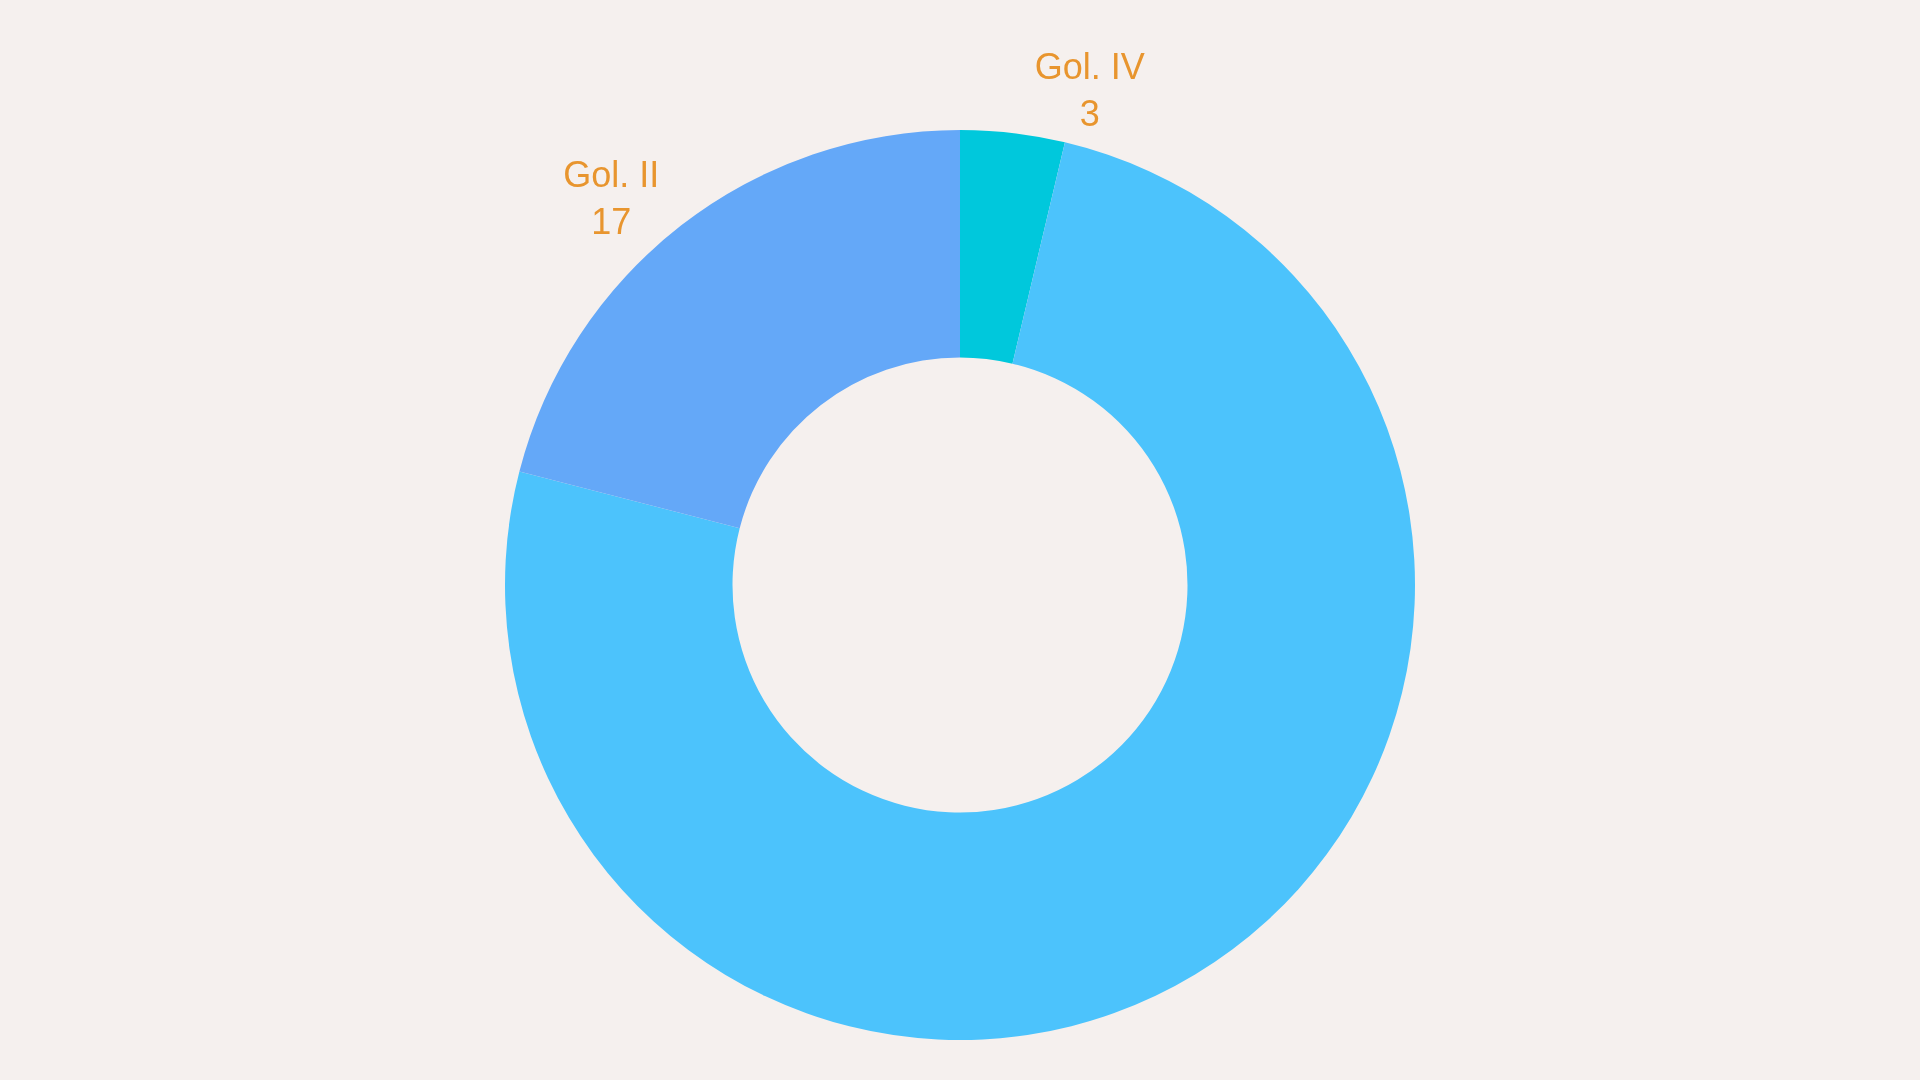  What do you see at coordinates (611, 221) in the screenshot?
I see `data-label: 17` at bounding box center [611, 221].